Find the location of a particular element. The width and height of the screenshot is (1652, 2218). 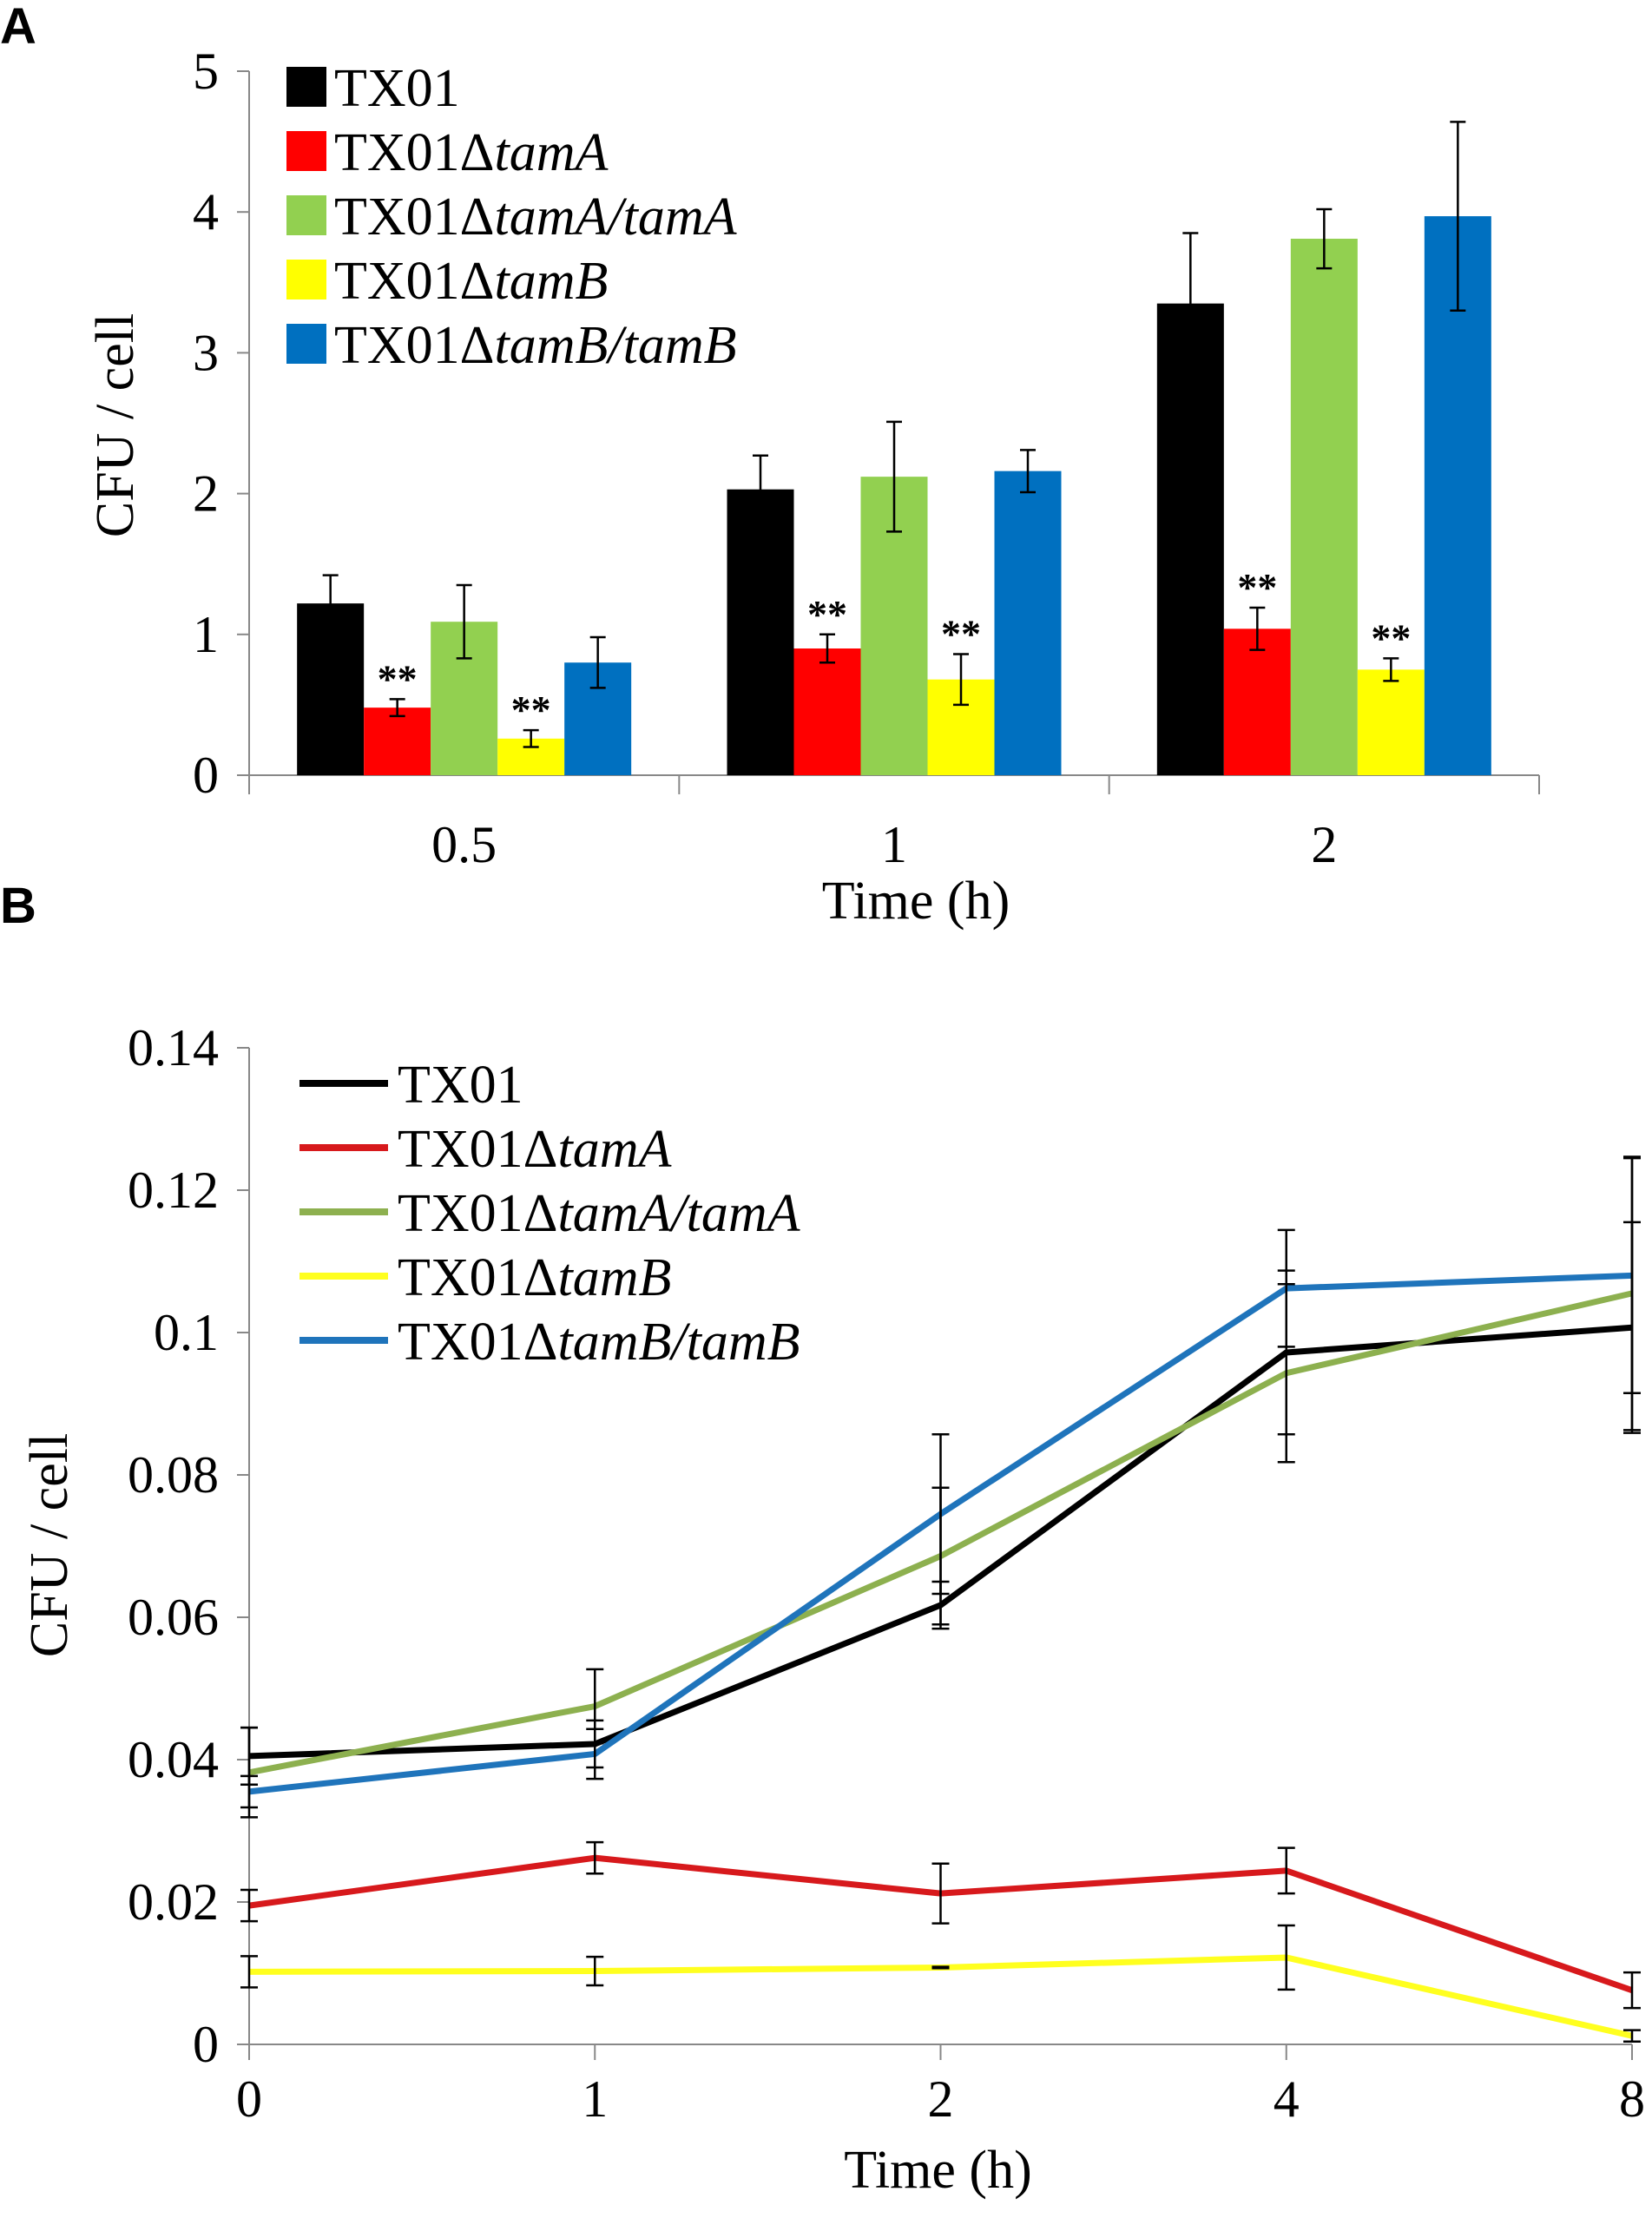

panel-a-letter: A is located at coordinates (18, 27).